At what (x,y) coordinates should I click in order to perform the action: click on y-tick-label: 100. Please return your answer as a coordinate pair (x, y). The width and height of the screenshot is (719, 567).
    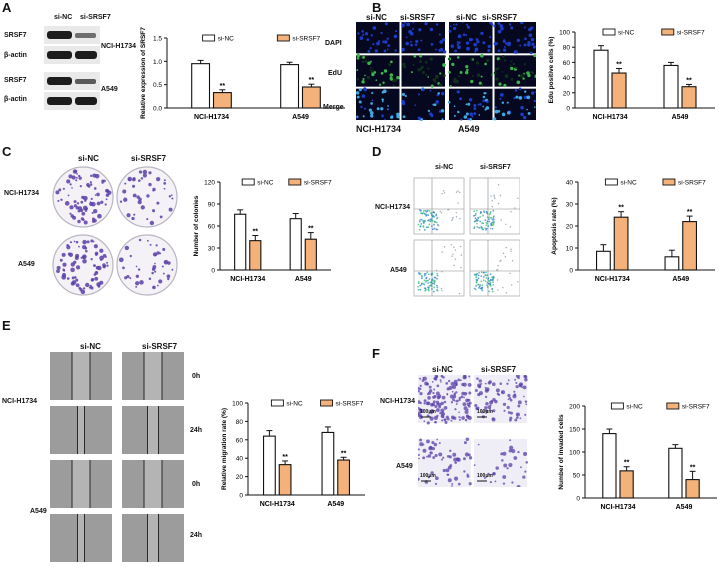
    Looking at the image, I should click on (574, 453).